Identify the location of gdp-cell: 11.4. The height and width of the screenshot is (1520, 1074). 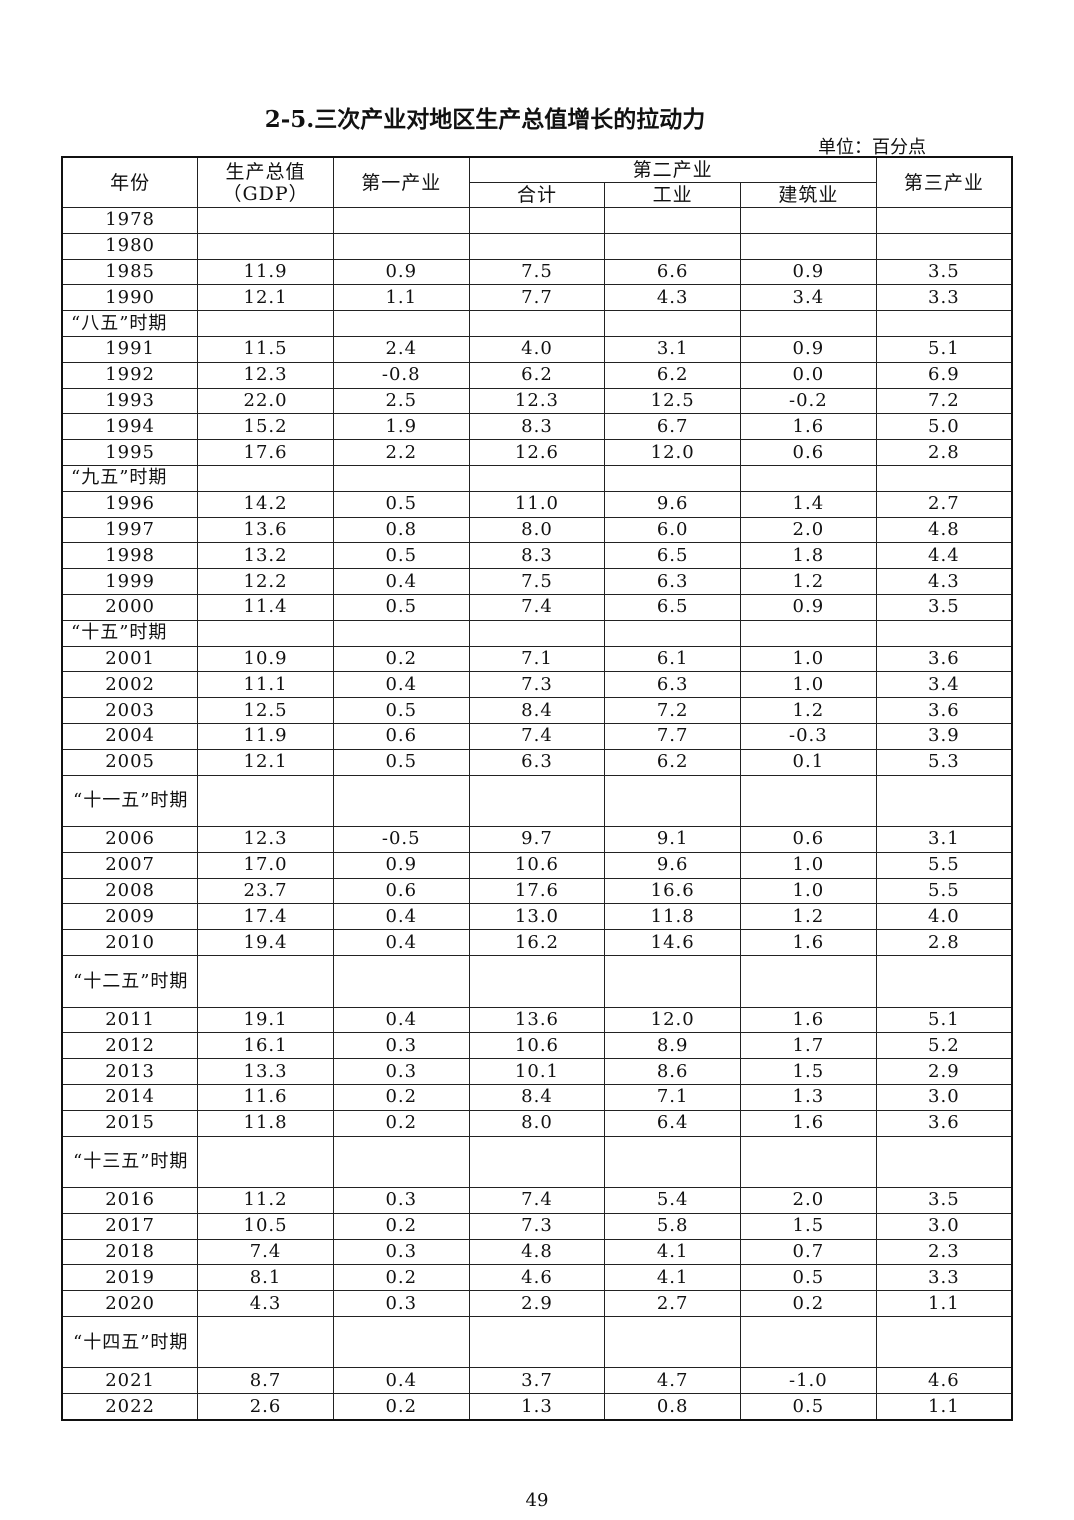
(265, 607).